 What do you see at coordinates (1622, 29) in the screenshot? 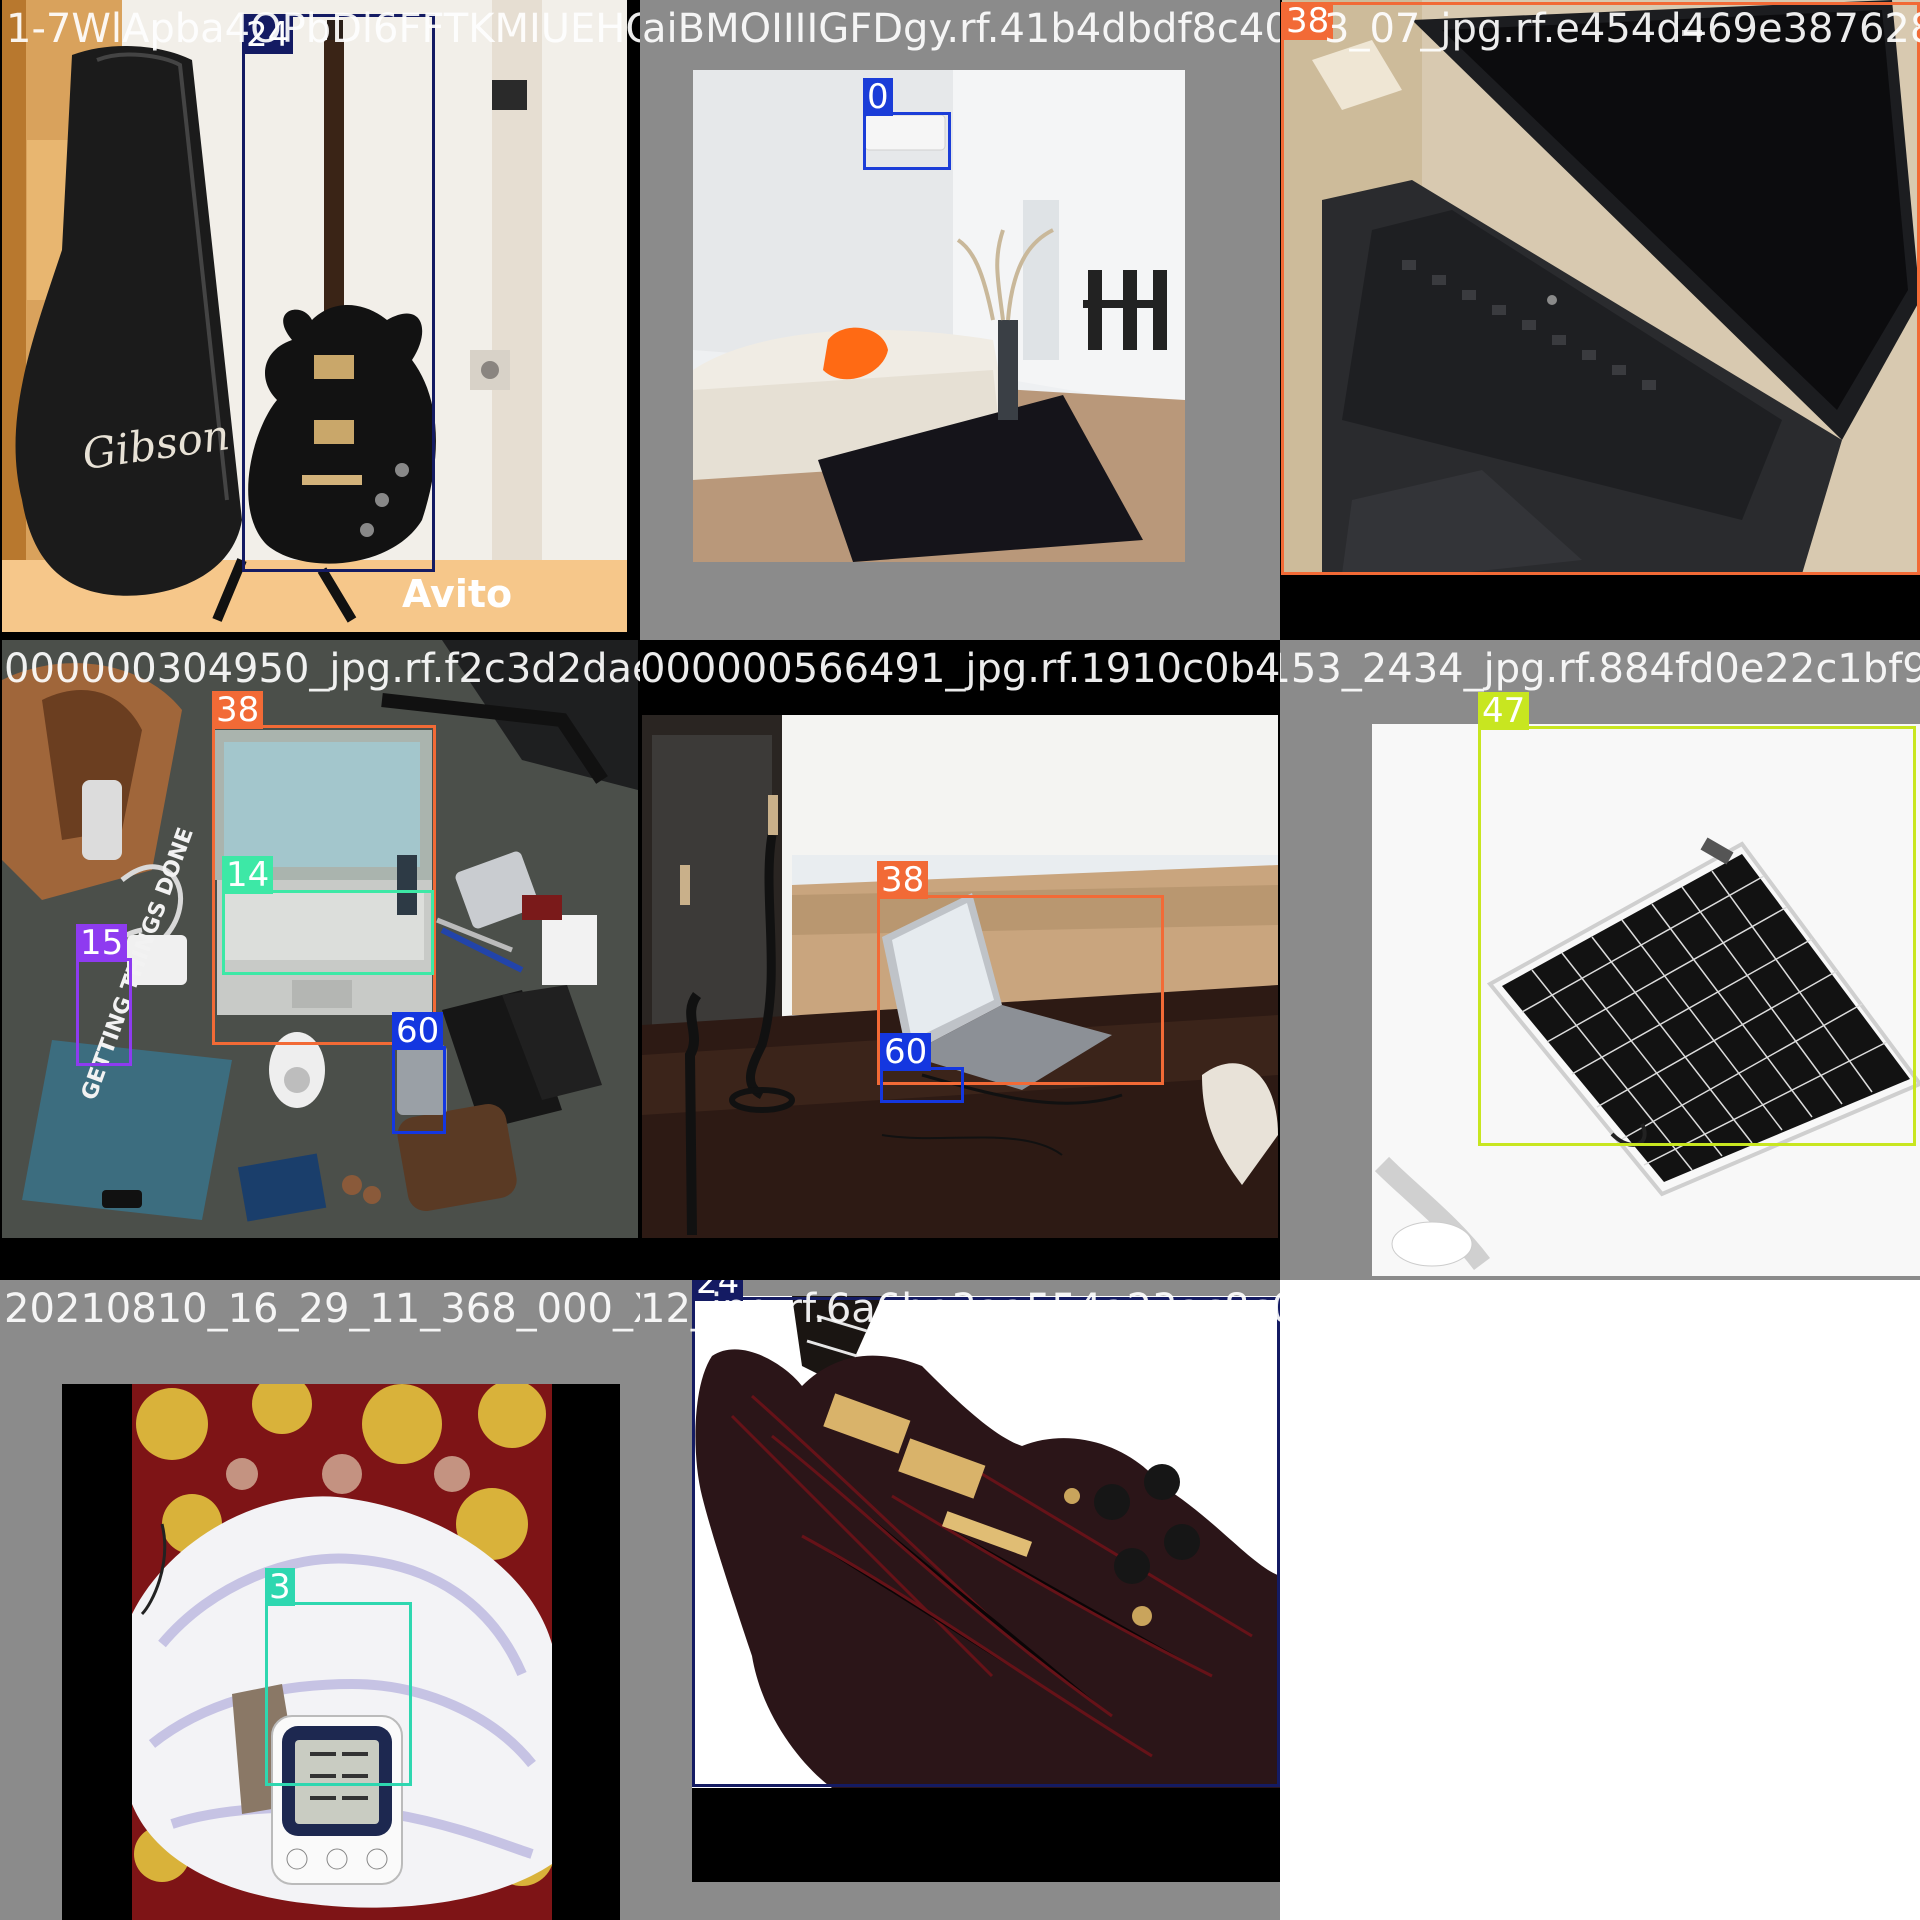
I see `tile-filename: 3_07_jpg.rf.e454d469e387628cef39cc` at bounding box center [1622, 29].